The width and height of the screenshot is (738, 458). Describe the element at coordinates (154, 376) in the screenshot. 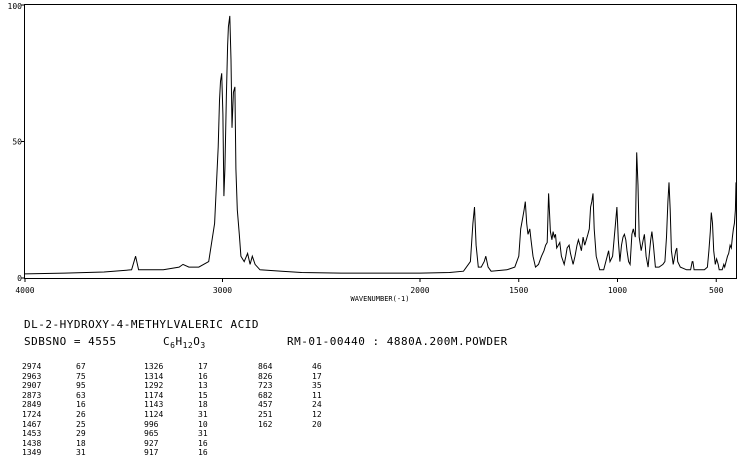

I see `peak-wavenumber: 1314` at that location.